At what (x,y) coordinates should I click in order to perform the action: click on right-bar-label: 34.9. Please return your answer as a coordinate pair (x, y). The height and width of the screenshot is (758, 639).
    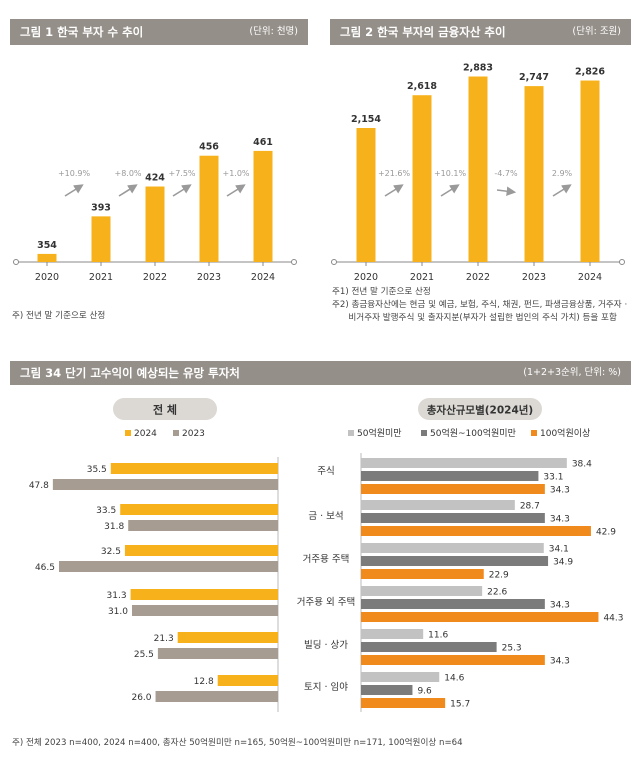
    Looking at the image, I should click on (563, 563).